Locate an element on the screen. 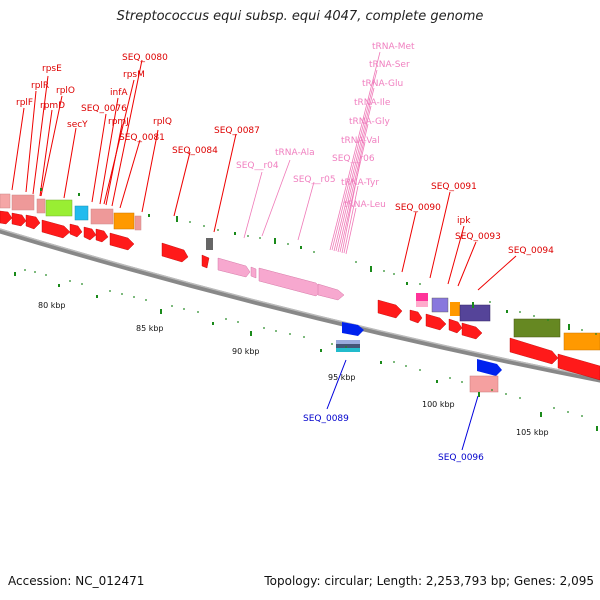 The image size is (600, 600). gene-boxes-upper-right is located at coordinates (508, 322).